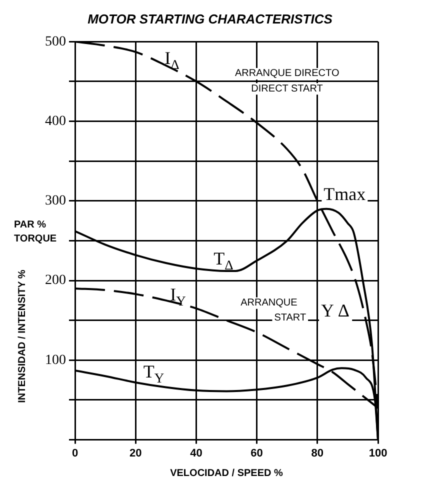 The width and height of the screenshot is (434, 491). Describe the element at coordinates (55, 42) in the screenshot. I see `y-tick-label: 500` at that location.